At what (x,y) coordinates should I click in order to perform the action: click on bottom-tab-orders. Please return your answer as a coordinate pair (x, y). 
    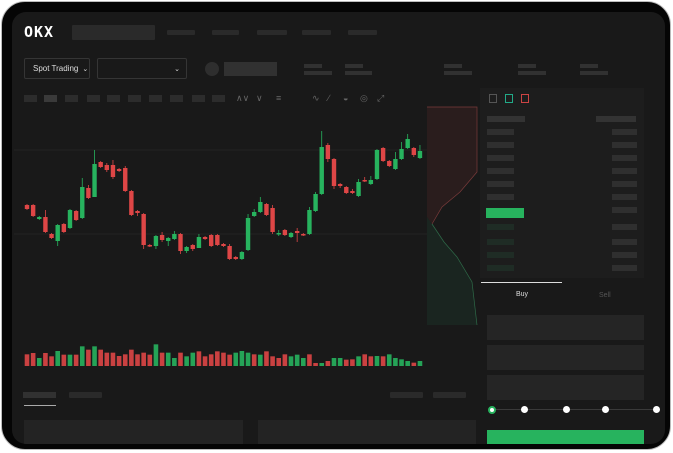
    Looking at the image, I should click on (39, 395).